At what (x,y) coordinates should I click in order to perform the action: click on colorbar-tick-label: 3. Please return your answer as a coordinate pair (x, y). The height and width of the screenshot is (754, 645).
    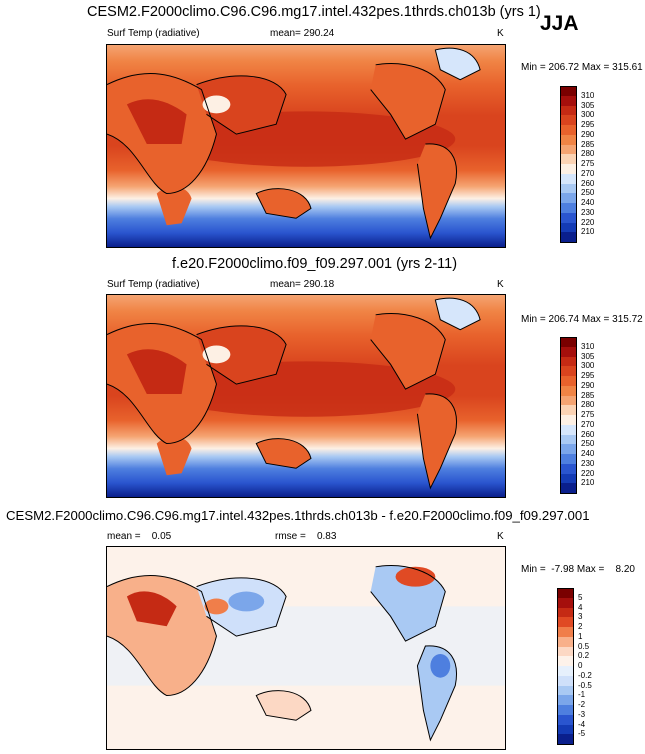
    Looking at the image, I should click on (580, 617).